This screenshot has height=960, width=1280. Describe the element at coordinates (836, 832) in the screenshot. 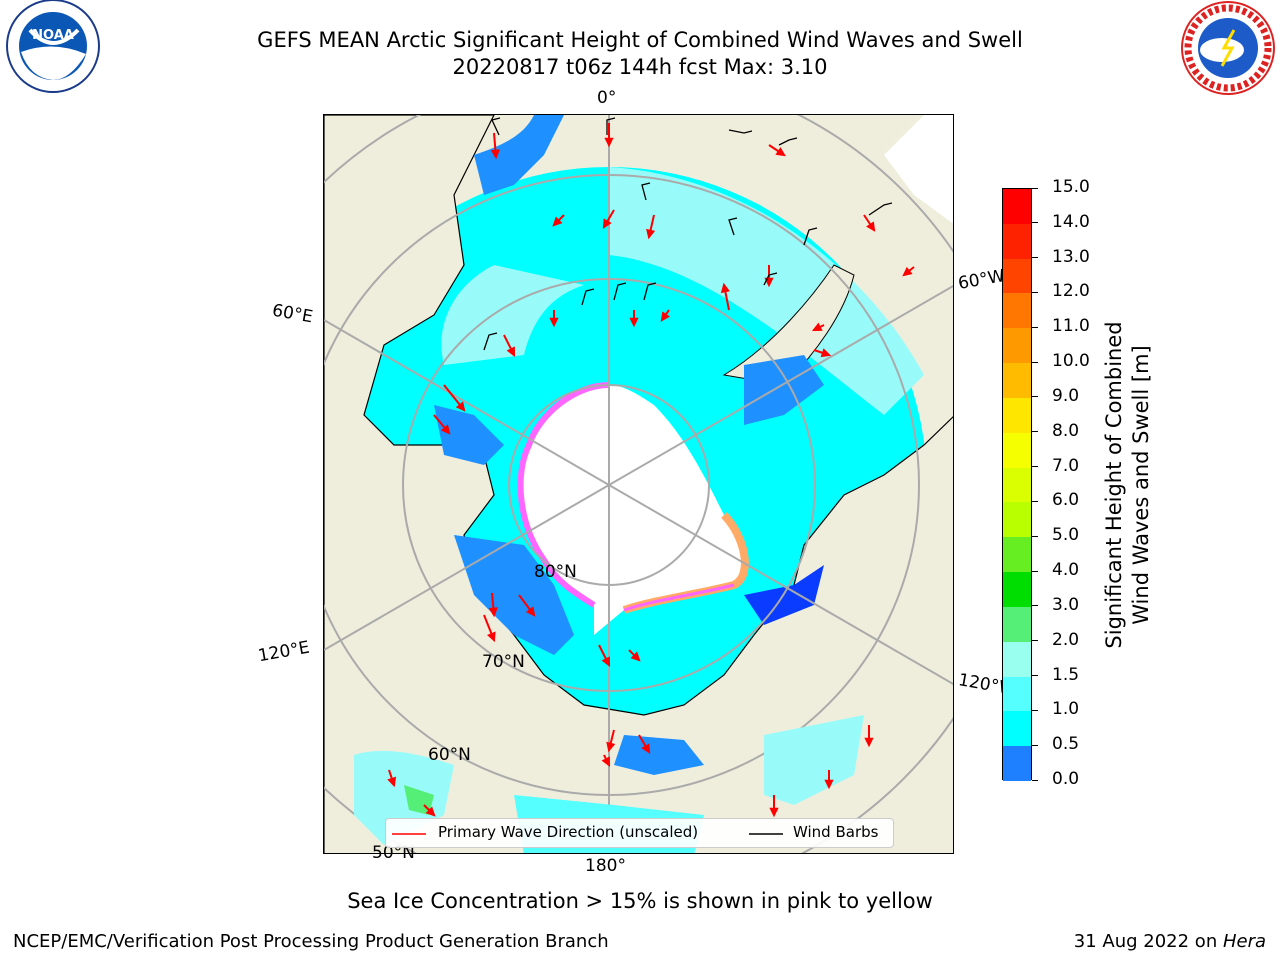

I see `legend-wind-barbs: Wind Barbs` at that location.